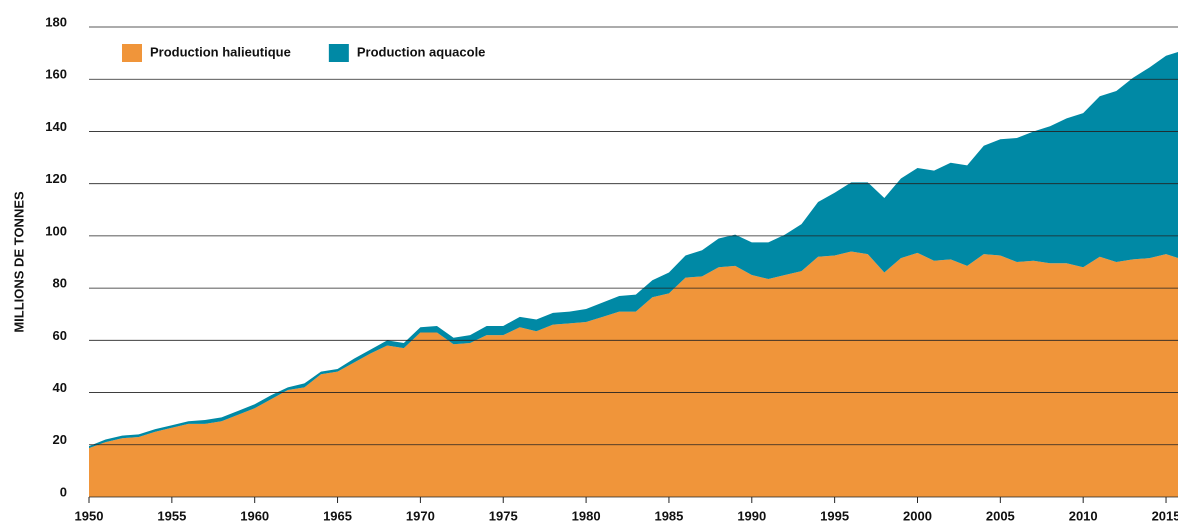  I want to click on x-tick-label: 1960, so click(254, 515).